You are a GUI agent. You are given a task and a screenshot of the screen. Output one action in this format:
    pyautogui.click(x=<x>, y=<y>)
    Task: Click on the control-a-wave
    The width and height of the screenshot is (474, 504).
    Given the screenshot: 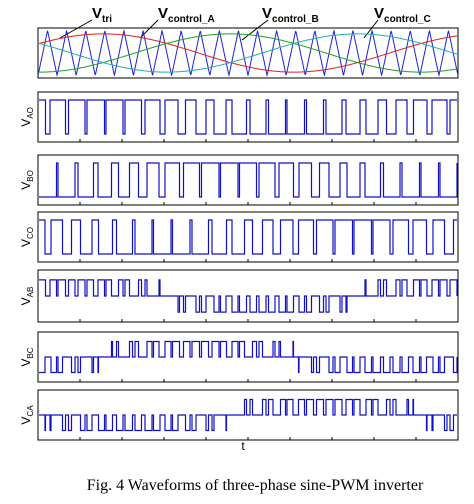 What is the action you would take?
    pyautogui.click(x=248, y=53)
    